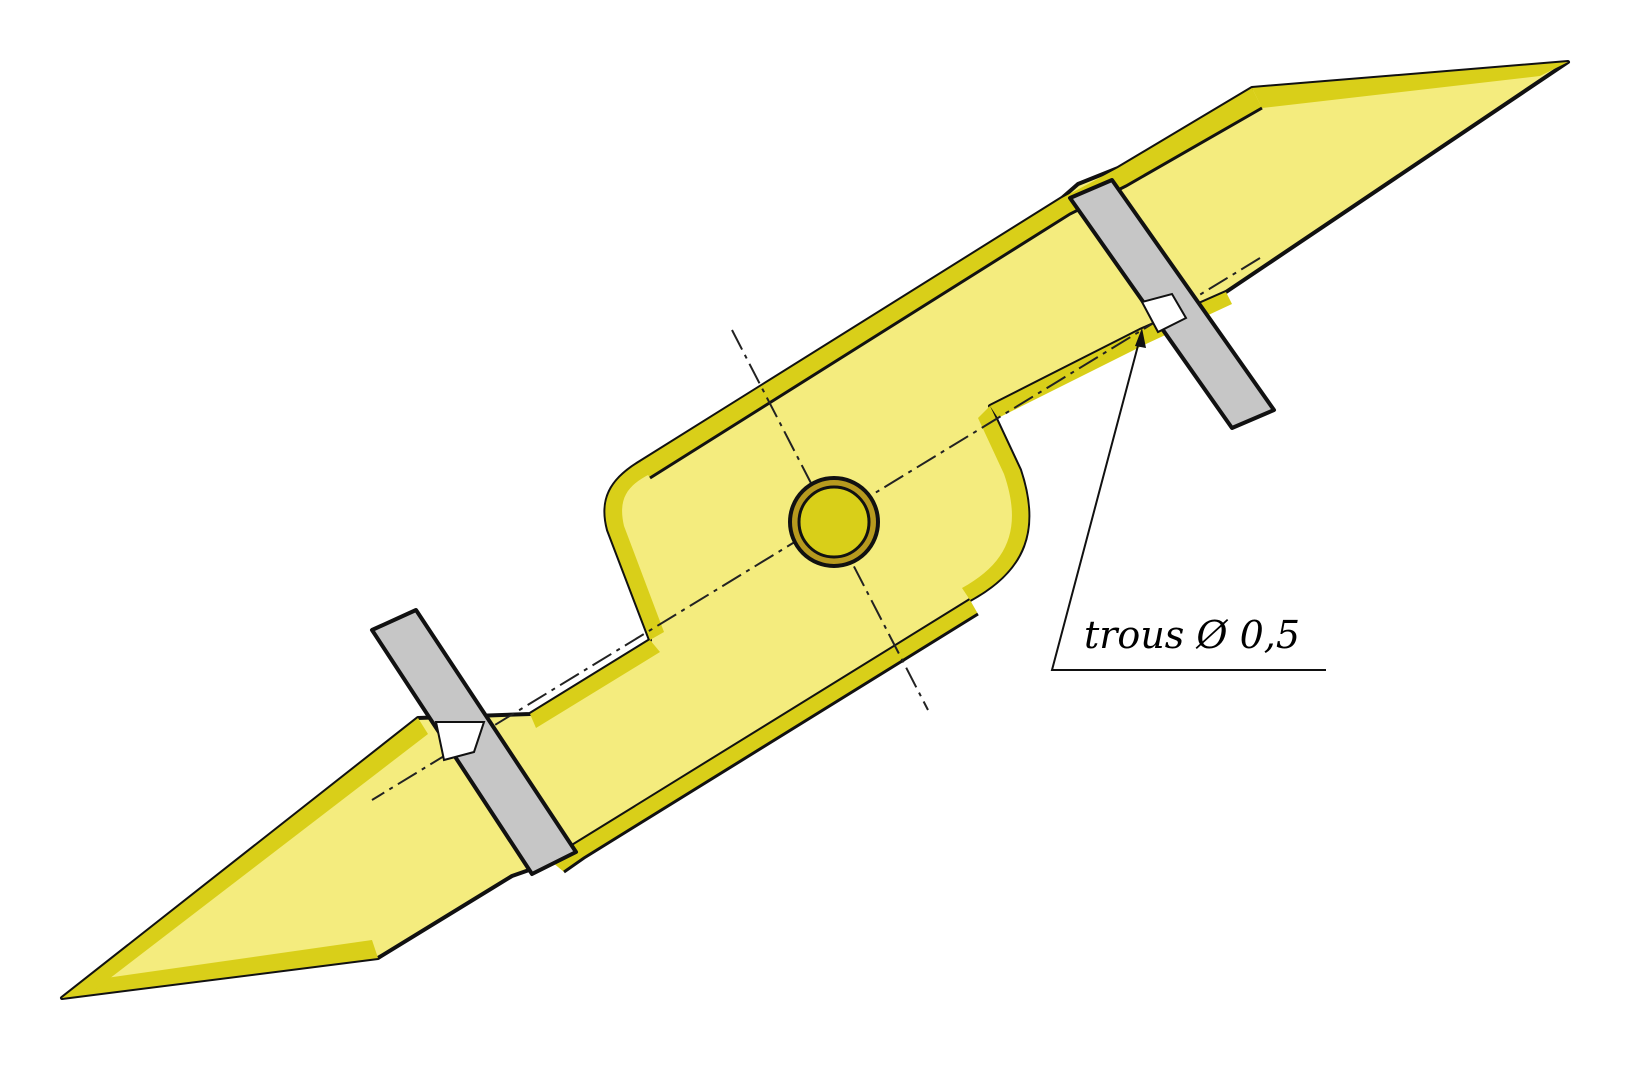  I want to click on annotation-text: trous Ø 0,5, so click(1192, 635).